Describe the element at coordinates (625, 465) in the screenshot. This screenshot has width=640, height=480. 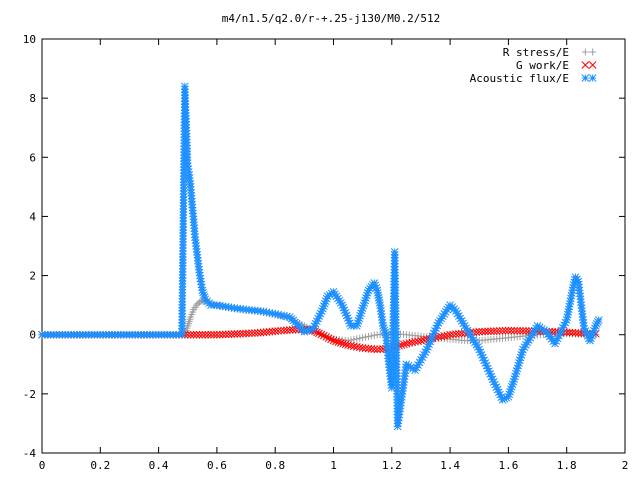
I see `x-tick-label: 2` at that location.